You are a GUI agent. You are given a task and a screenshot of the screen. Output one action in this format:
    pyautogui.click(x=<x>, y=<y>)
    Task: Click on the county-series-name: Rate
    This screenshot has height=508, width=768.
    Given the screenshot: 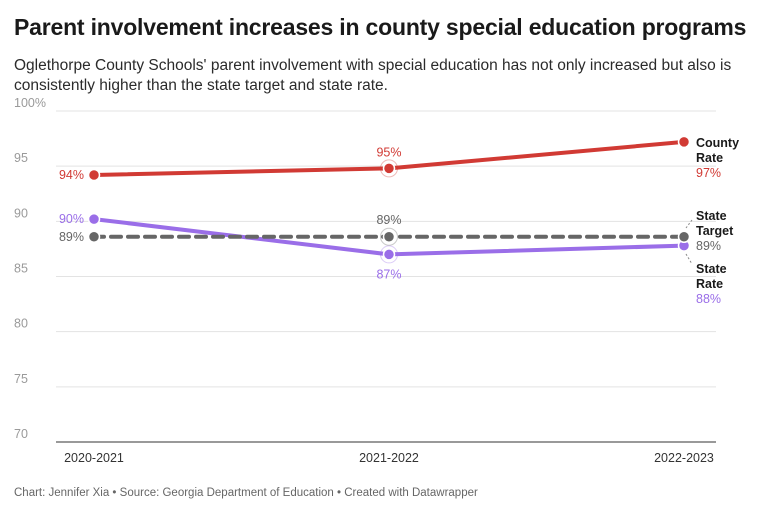 What is the action you would take?
    pyautogui.click(x=709, y=158)
    